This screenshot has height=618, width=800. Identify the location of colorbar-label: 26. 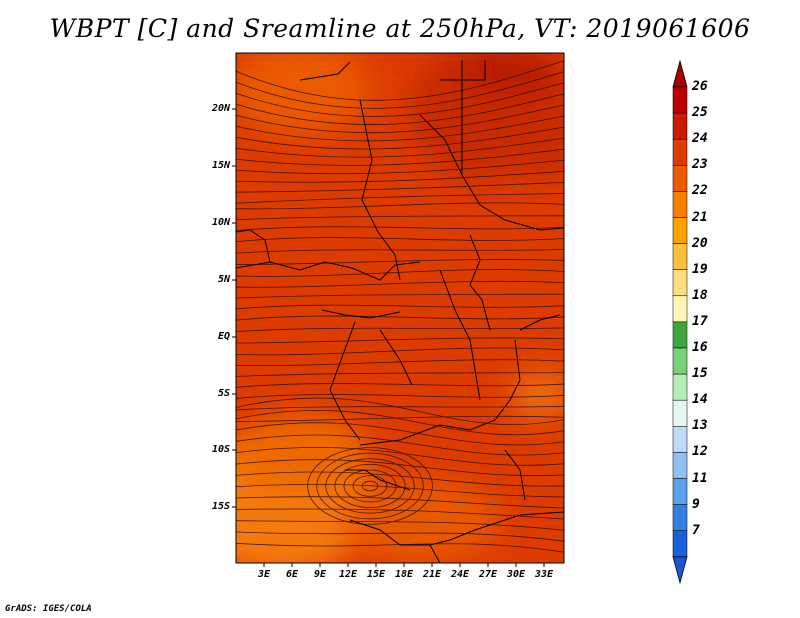
(700, 86).